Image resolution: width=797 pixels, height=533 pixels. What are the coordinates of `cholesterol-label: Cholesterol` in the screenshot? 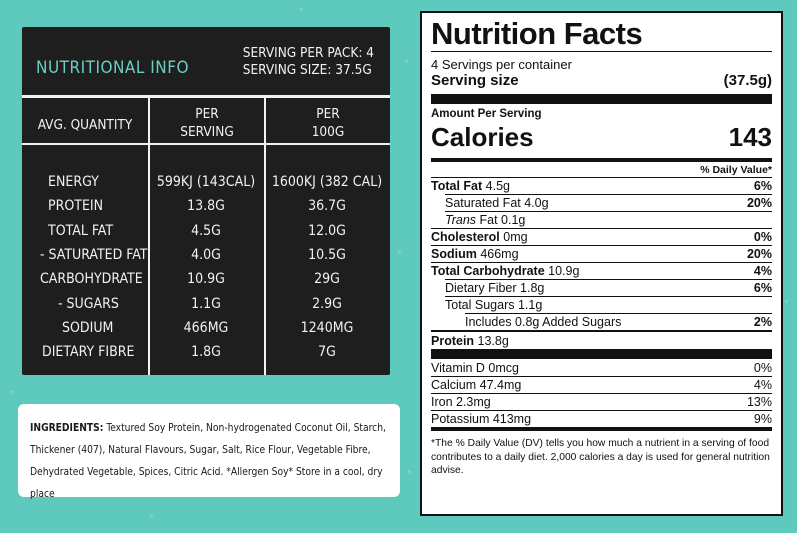 It's located at (465, 237).